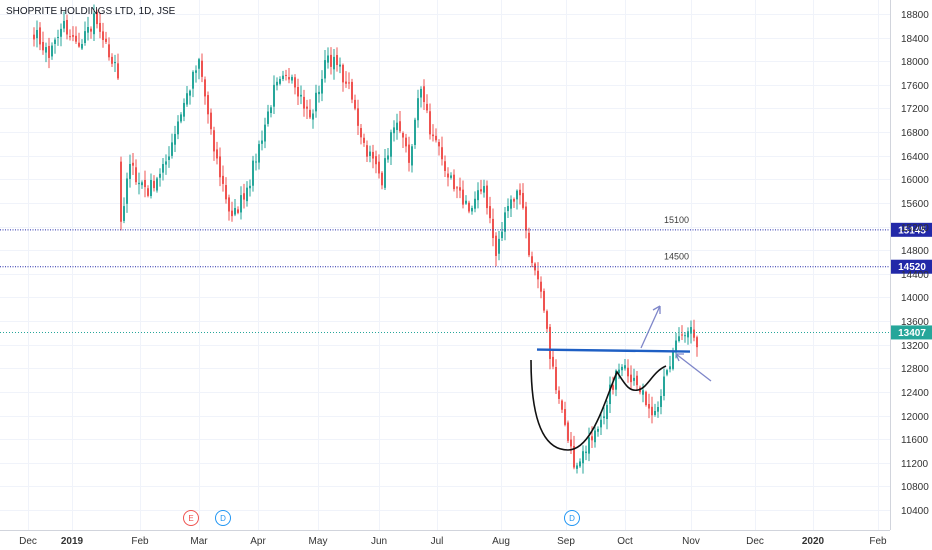 The width and height of the screenshot is (932, 550). I want to click on chart-drawings, so click(621, 378).